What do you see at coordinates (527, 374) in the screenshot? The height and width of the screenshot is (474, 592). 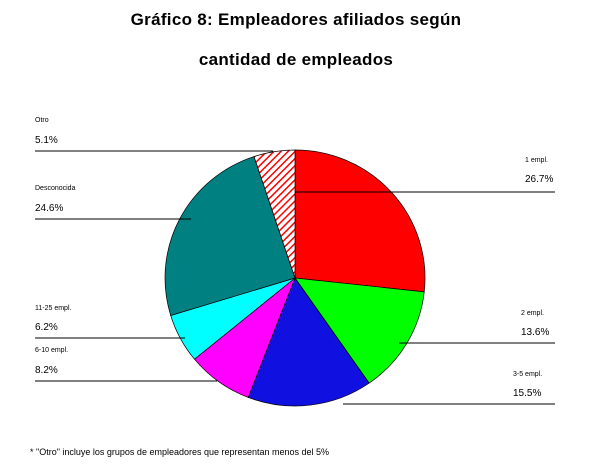 I see `slice-label-3-5-empl: 3-5 empl.` at bounding box center [527, 374].